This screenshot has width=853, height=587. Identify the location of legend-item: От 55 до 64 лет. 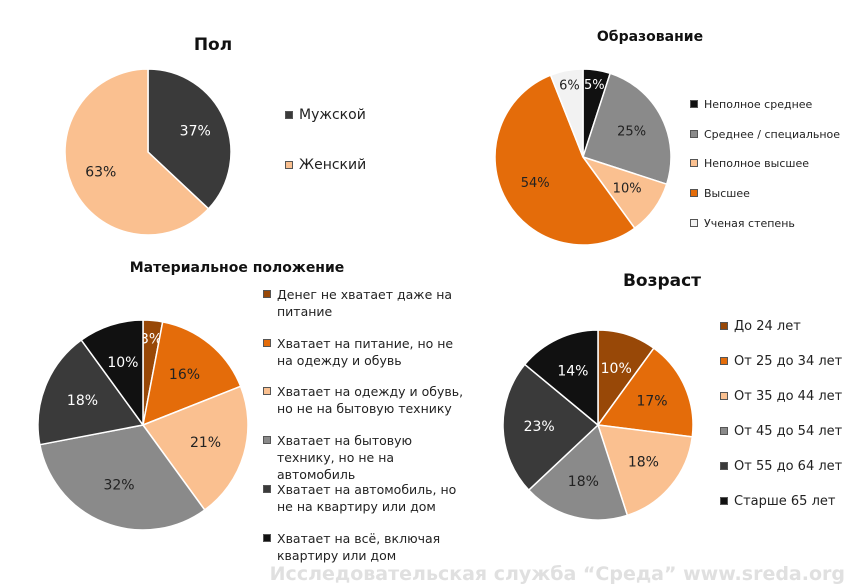
(786, 466).